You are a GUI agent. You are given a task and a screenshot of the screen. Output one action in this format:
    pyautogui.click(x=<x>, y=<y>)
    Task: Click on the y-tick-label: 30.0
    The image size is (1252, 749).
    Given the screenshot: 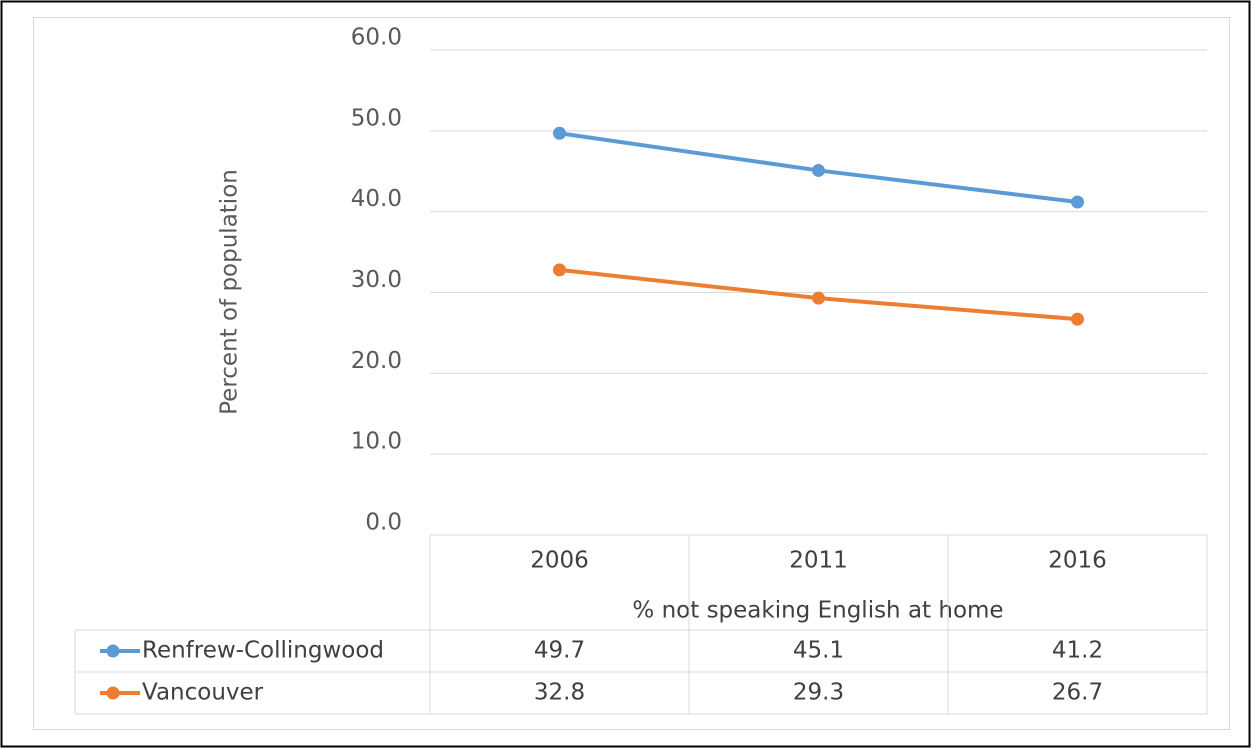 What is the action you would take?
    pyautogui.click(x=376, y=280)
    